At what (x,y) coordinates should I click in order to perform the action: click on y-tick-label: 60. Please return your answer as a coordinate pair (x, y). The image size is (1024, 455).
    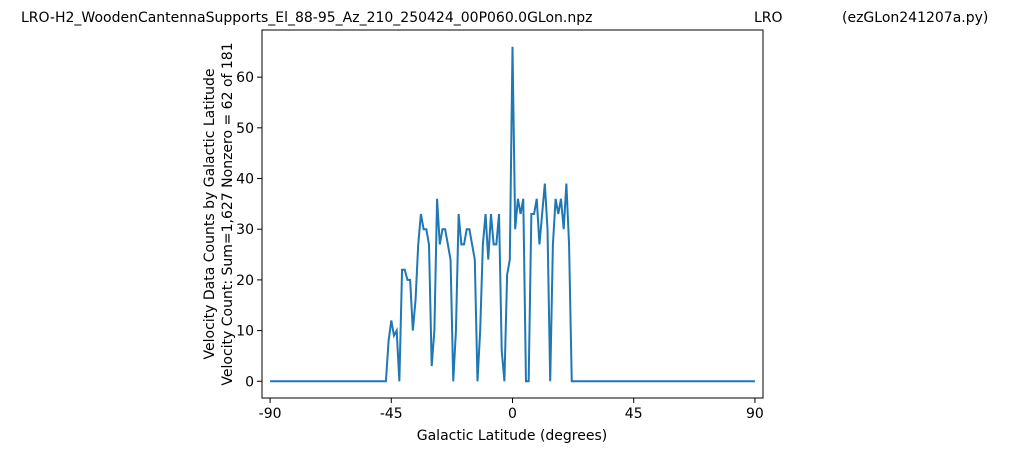
    Looking at the image, I should click on (245, 78).